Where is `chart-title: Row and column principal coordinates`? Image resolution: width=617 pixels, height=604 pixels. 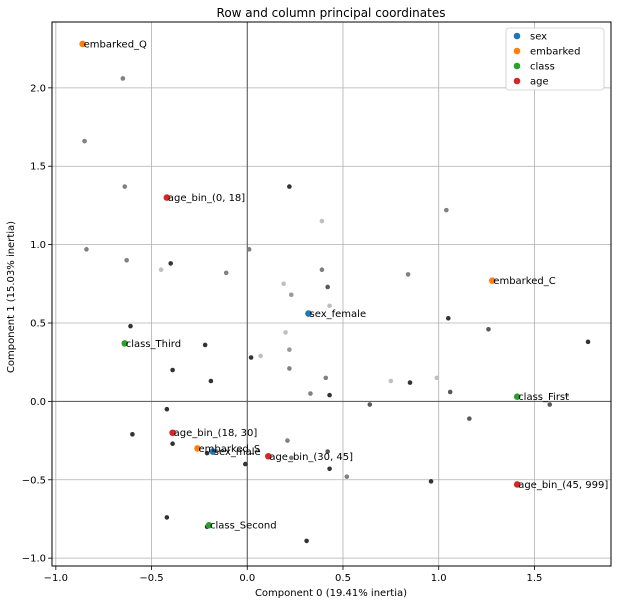 chart-title: Row and column principal coordinates is located at coordinates (331, 13).